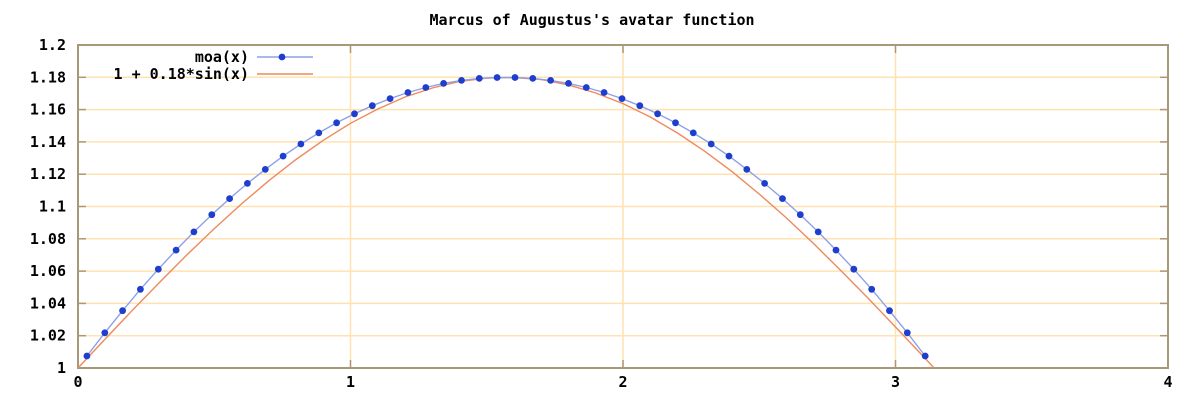 The width and height of the screenshot is (1200, 400). I want to click on y-tick-label: 1.06, so click(48, 271).